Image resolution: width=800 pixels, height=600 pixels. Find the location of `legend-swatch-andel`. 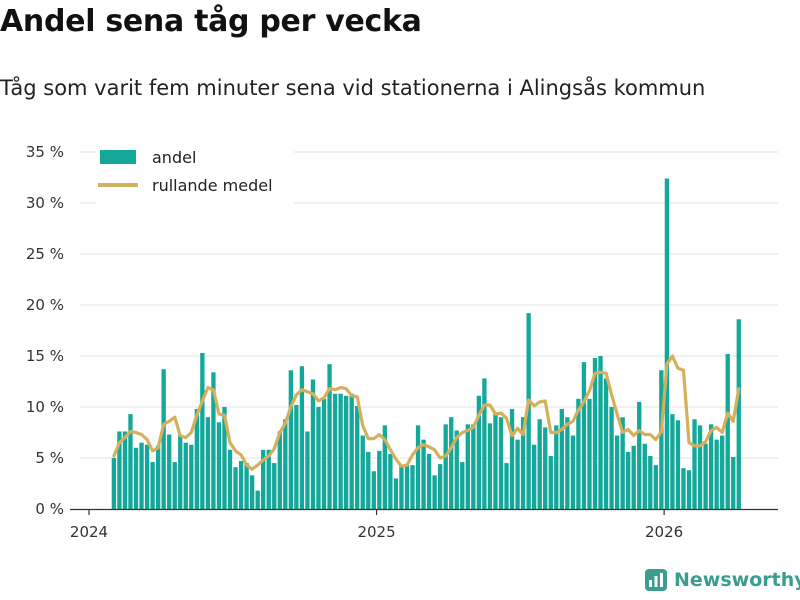

legend-swatch-andel is located at coordinates (118, 157).